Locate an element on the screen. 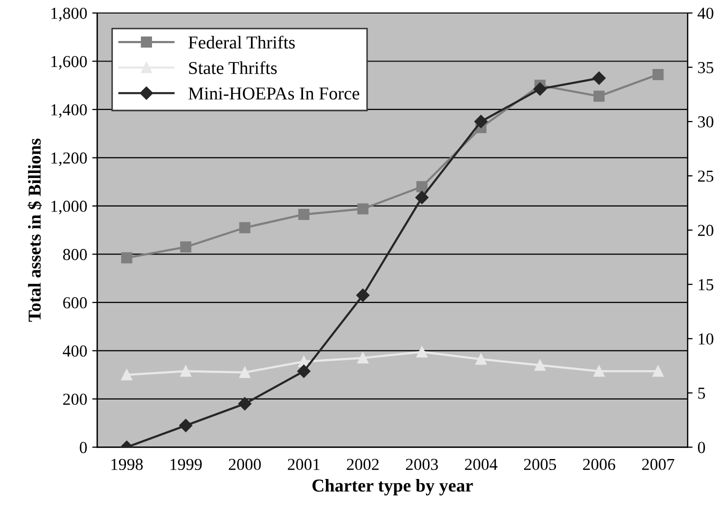  y2-tick-label: 15 is located at coordinates (706, 284).